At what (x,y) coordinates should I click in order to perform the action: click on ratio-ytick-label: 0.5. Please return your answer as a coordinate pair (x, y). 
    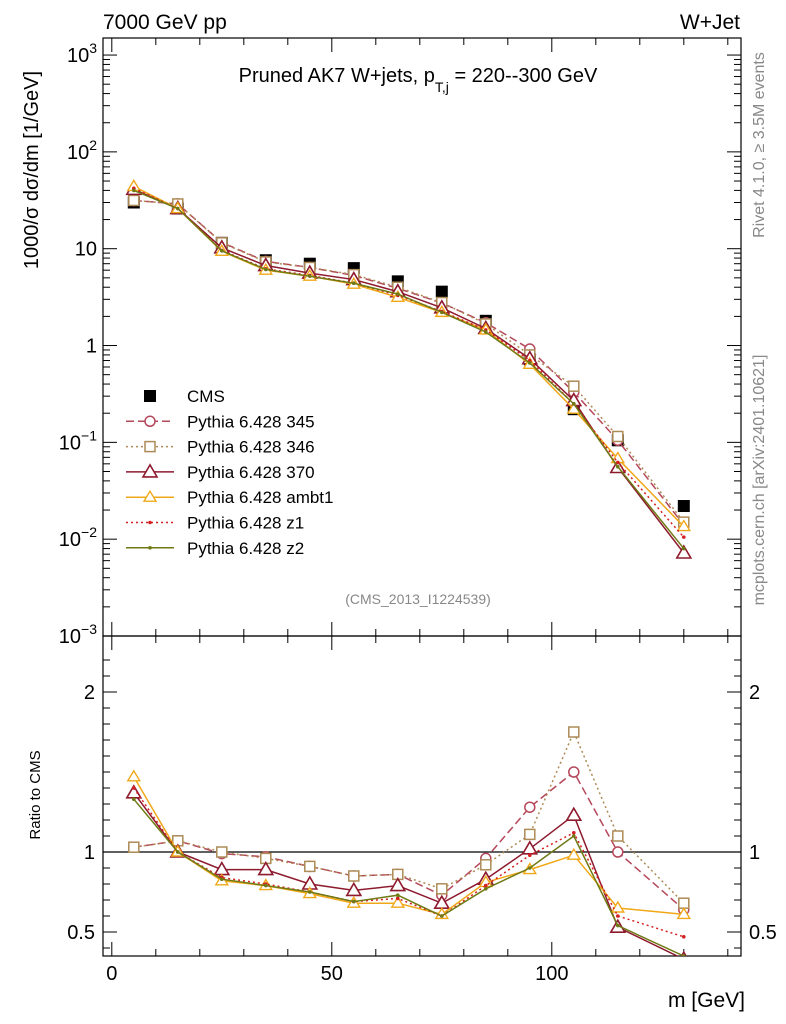
    Looking at the image, I should click on (81, 933).